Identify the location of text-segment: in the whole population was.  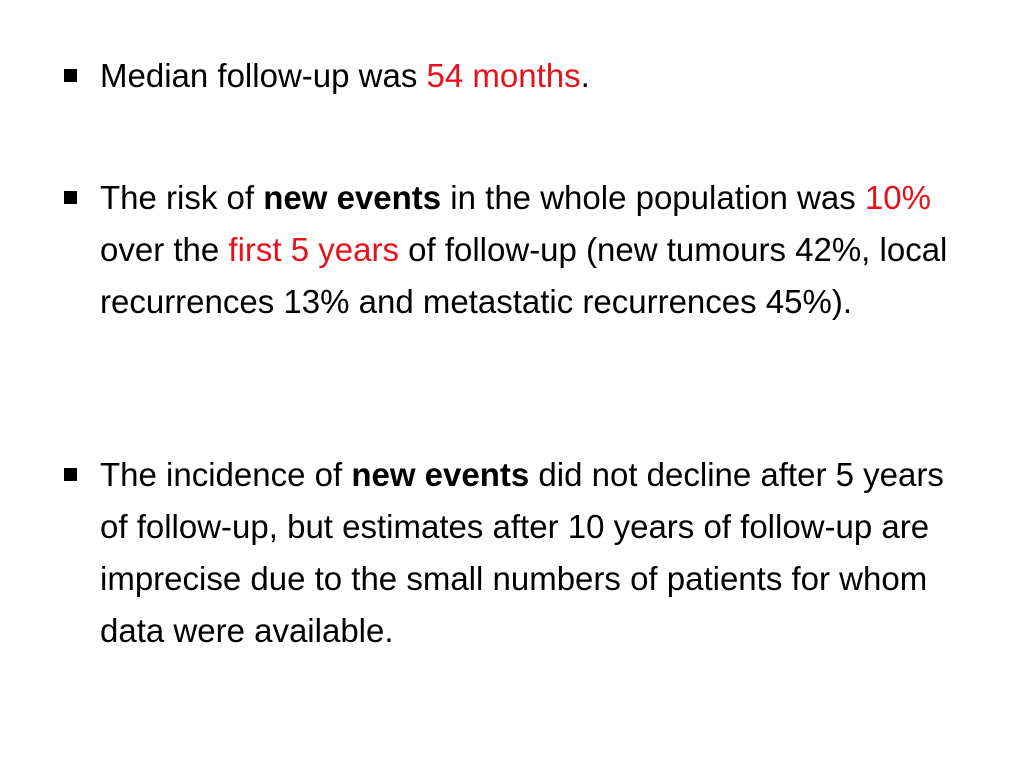
(653, 197).